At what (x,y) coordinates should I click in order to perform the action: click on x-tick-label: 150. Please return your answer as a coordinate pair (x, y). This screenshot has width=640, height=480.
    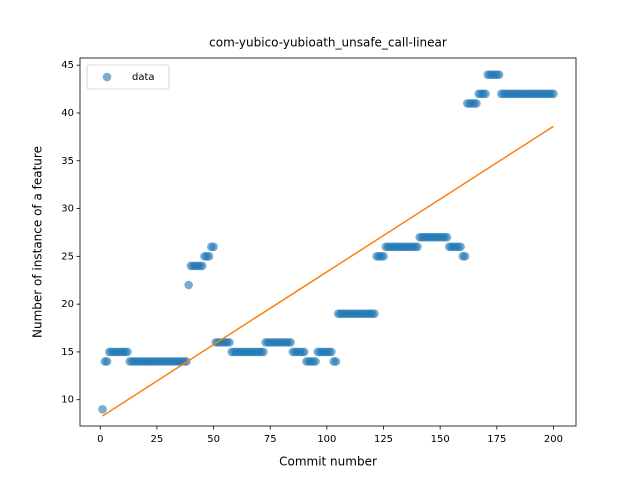
    Looking at the image, I should click on (440, 439).